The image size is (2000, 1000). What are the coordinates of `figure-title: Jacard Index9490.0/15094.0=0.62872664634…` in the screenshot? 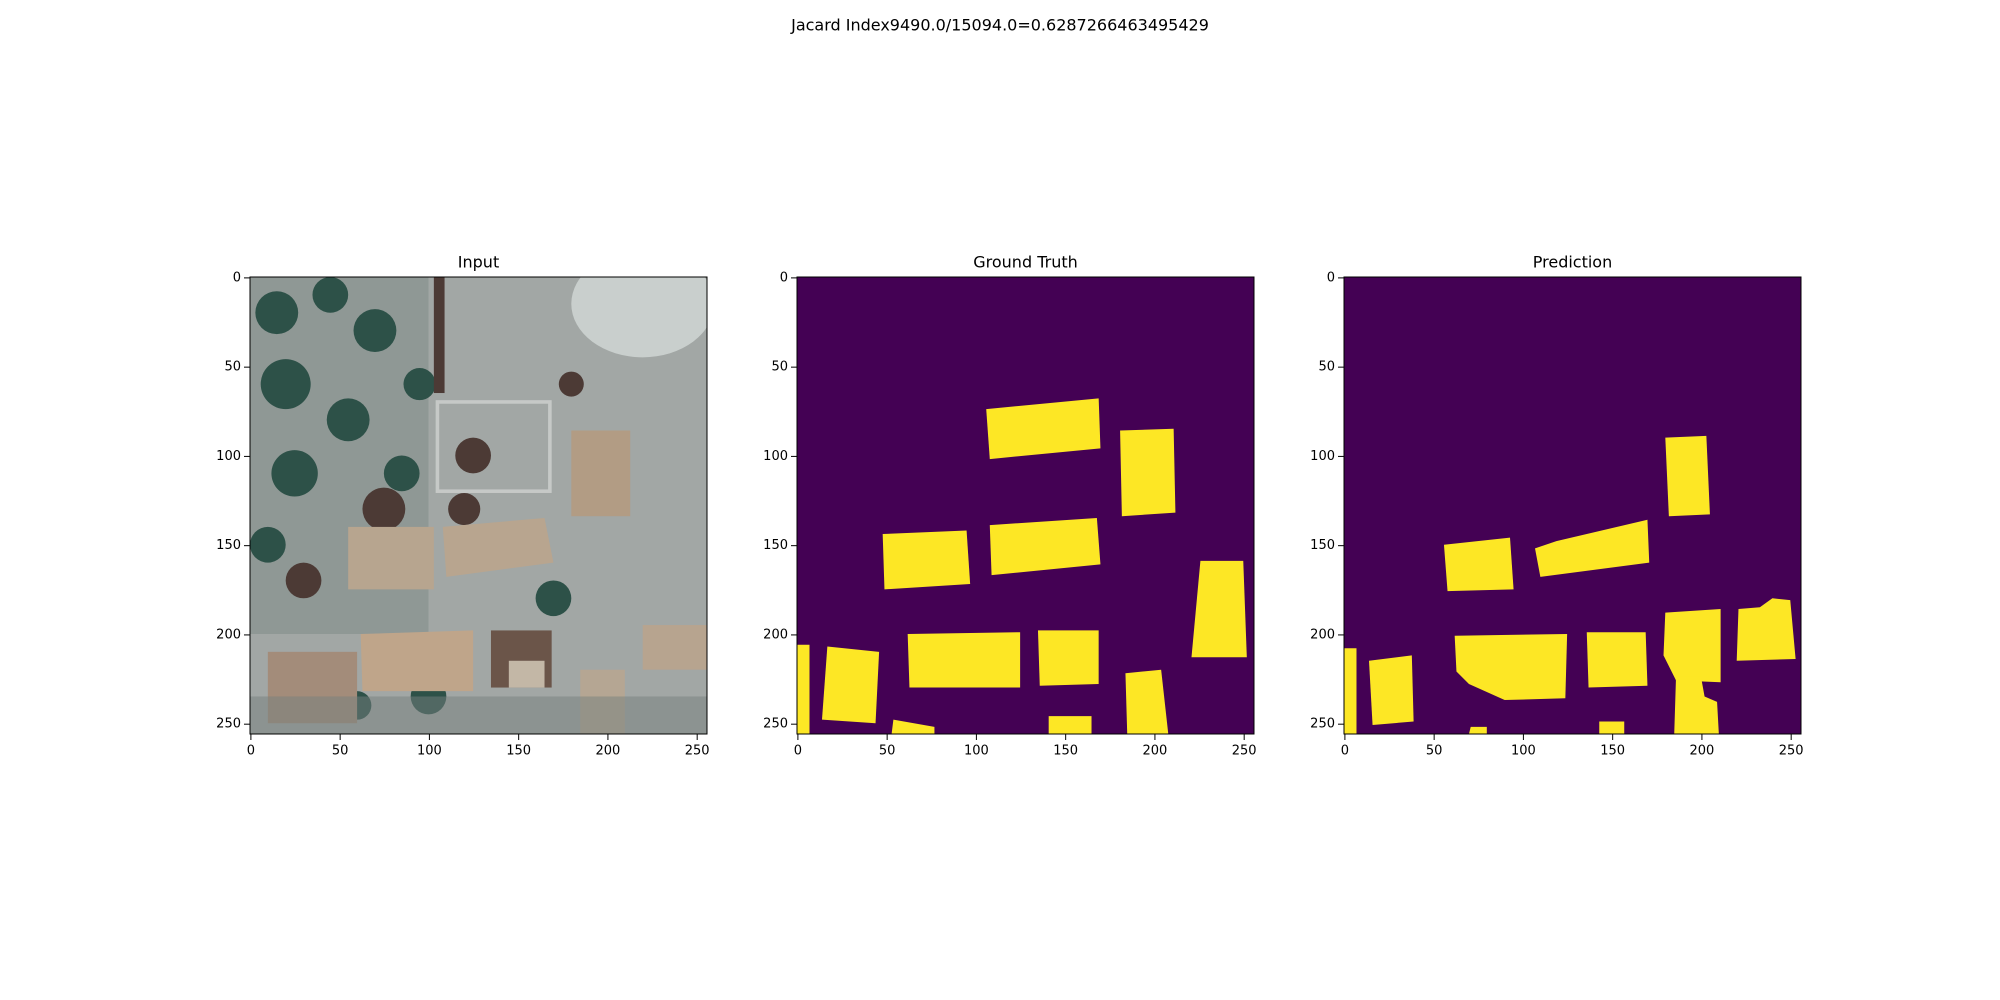 It's located at (999, 25).